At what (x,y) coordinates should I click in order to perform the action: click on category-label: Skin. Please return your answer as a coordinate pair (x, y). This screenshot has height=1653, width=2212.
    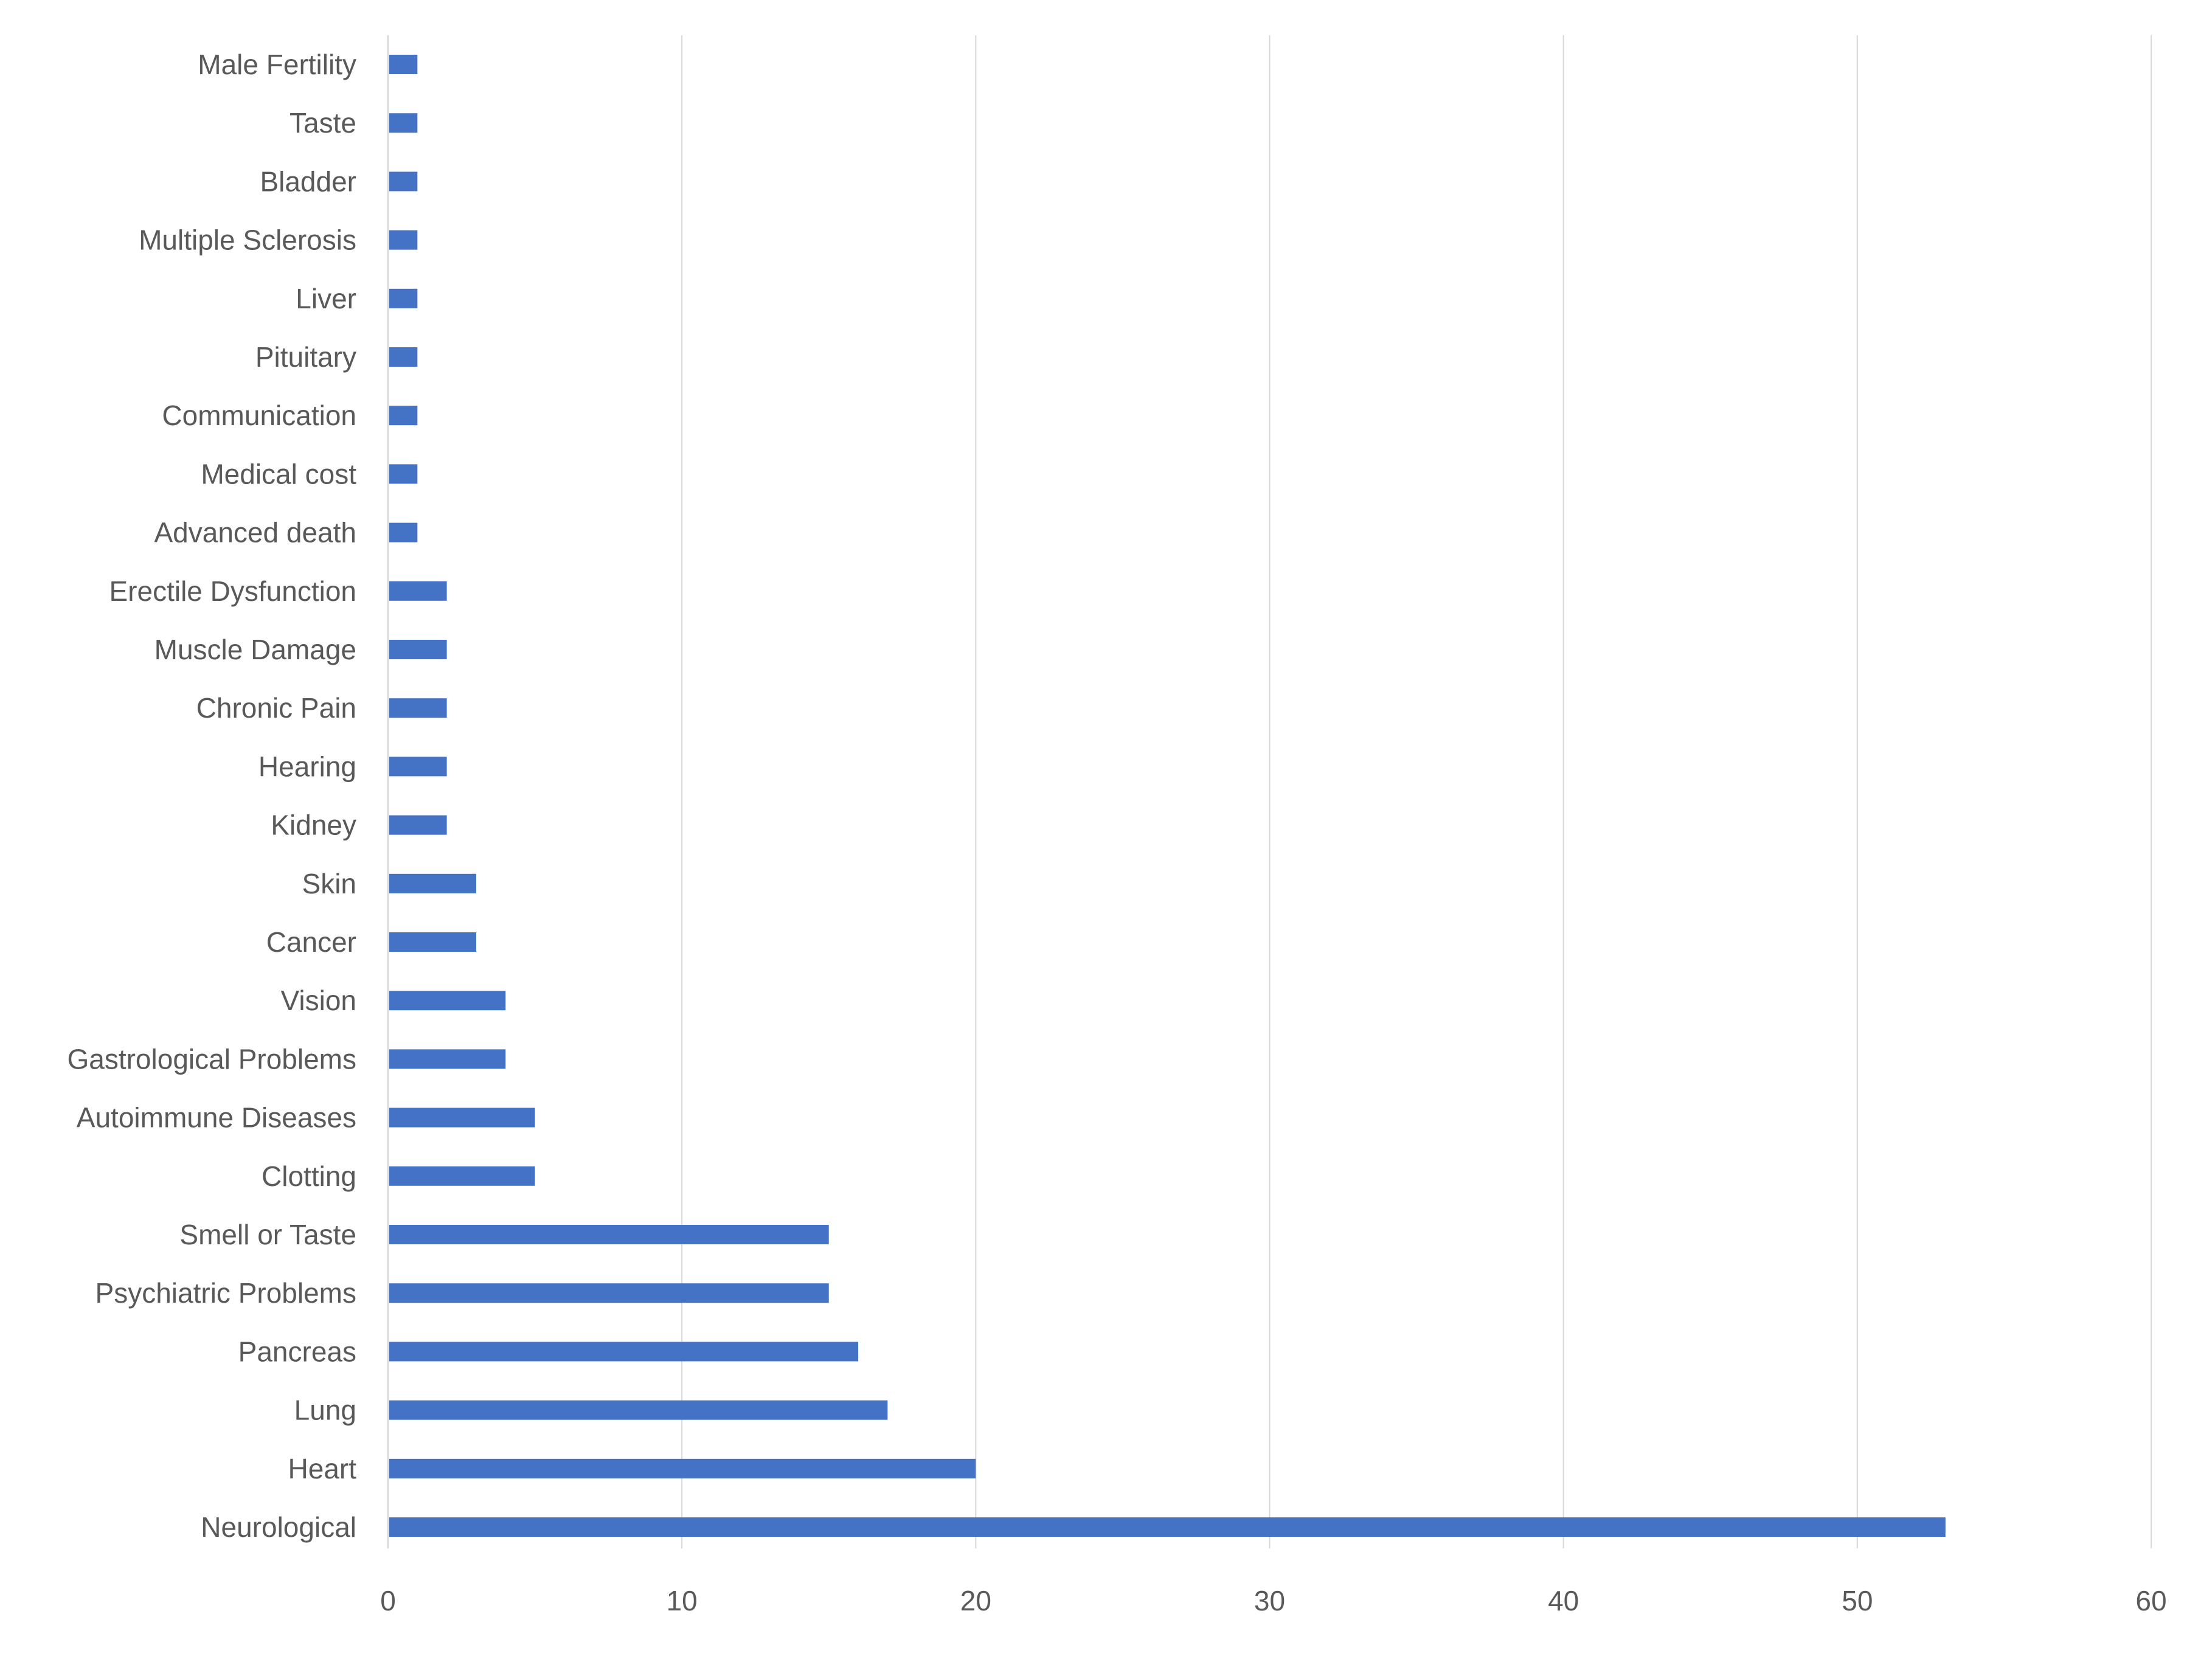
    Looking at the image, I should click on (329, 883).